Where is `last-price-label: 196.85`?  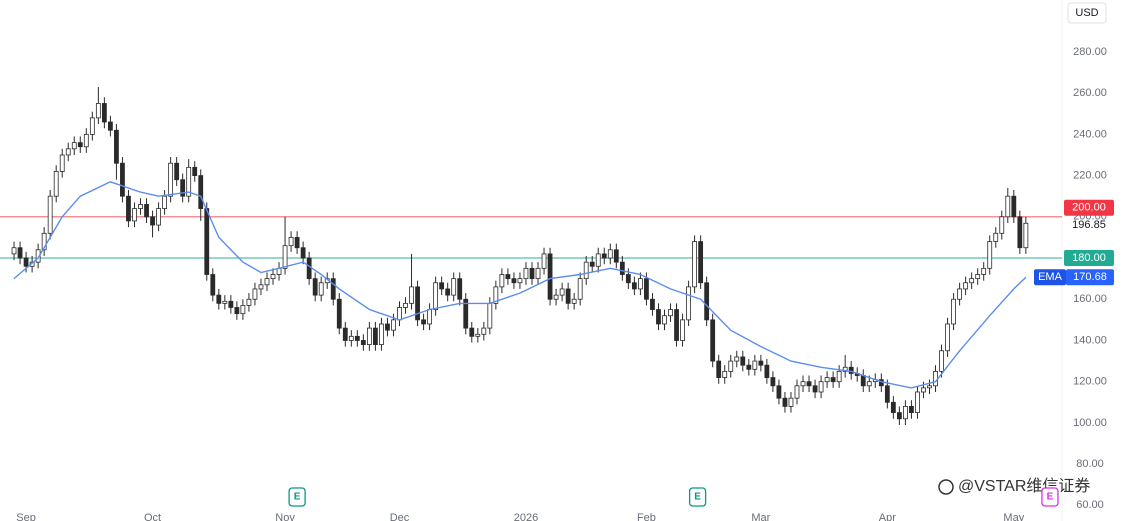
last-price-label: 196.85 is located at coordinates (1089, 225).